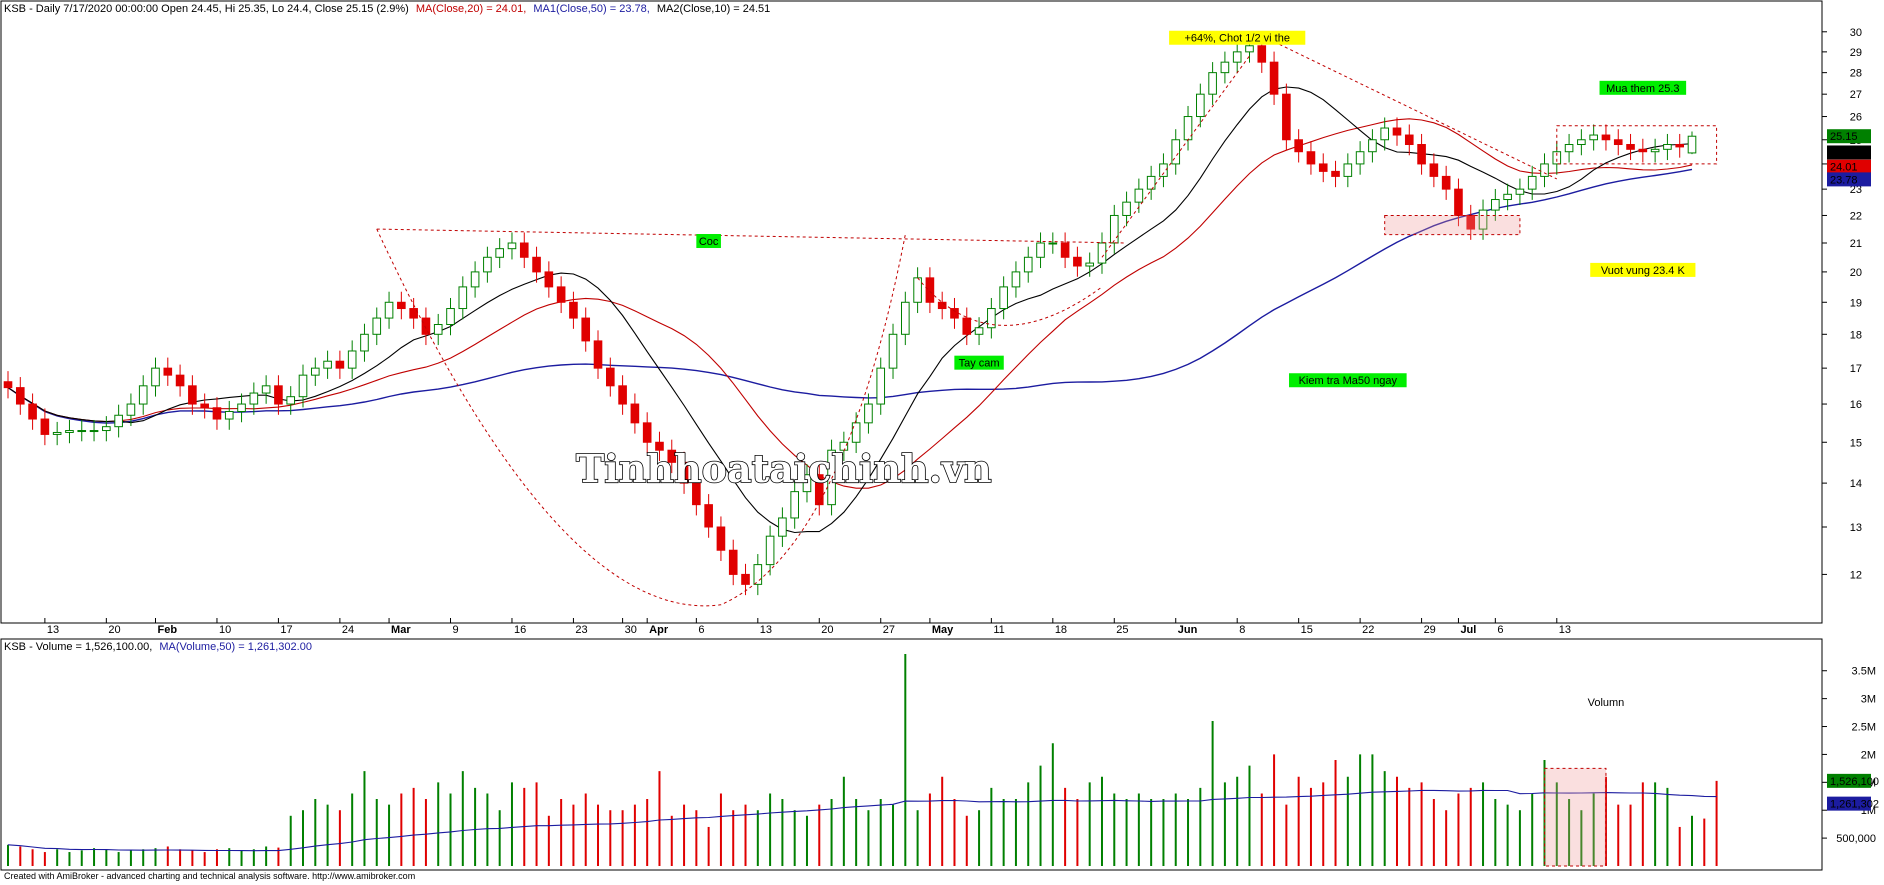 The image size is (1884, 885). I want to click on date-tick-label: 8, so click(1242, 630).